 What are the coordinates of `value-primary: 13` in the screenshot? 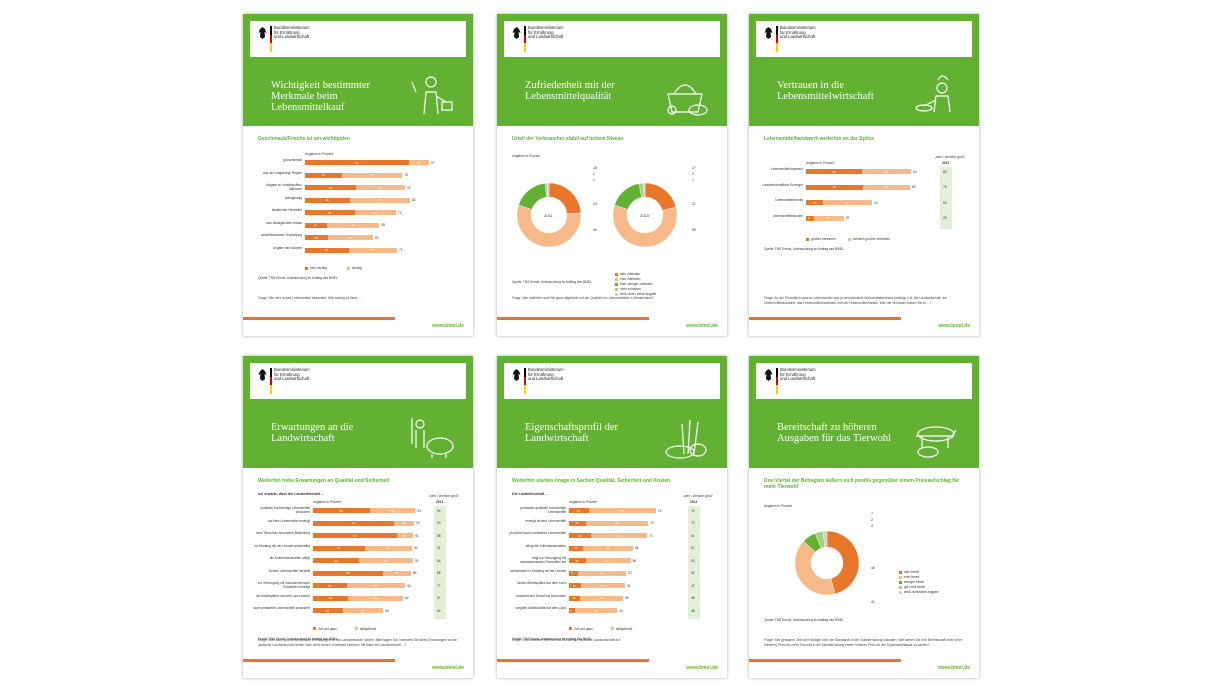 It's located at (814, 202).